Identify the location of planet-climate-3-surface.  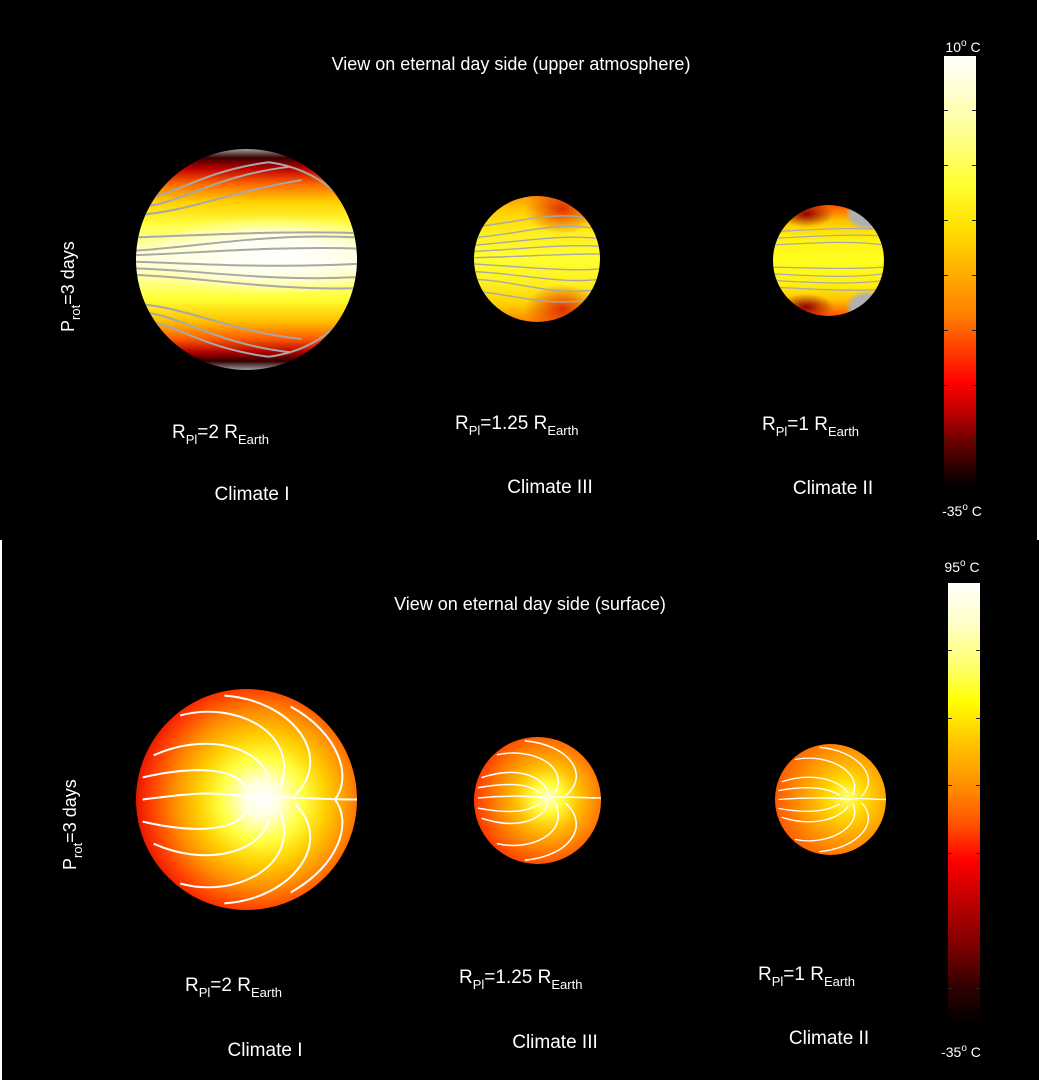
(537, 800).